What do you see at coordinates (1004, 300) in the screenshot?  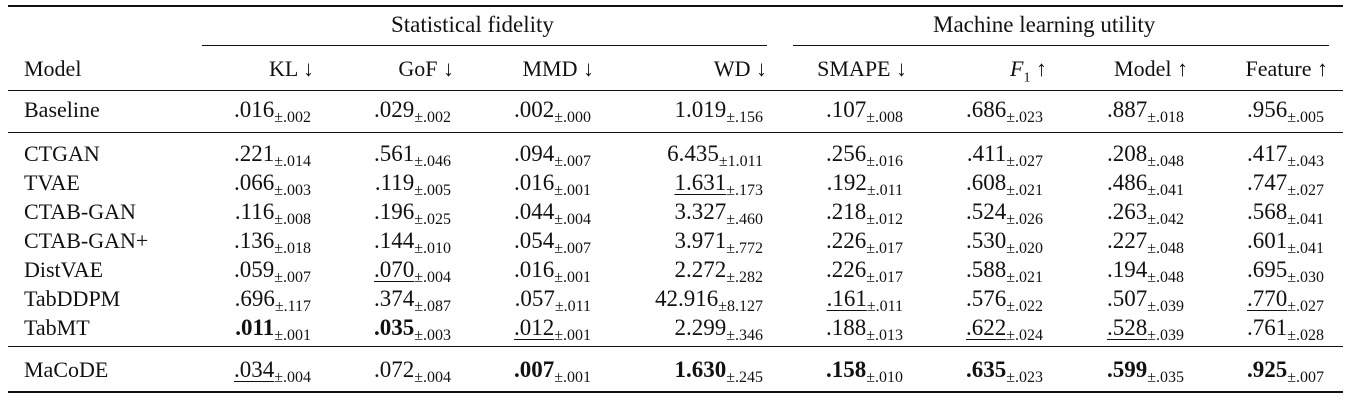 I see `table-cell: .576±.022` at bounding box center [1004, 300].